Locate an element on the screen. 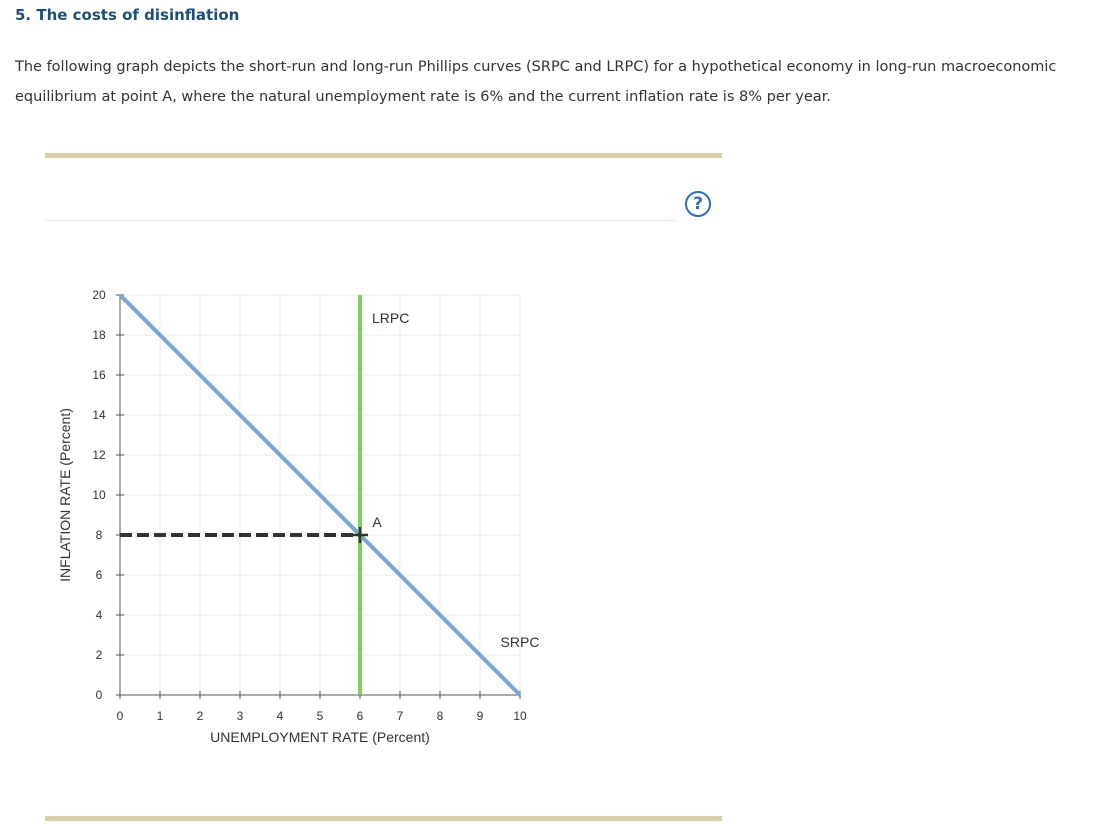  x-tick-label-2: 2 is located at coordinates (200, 716).